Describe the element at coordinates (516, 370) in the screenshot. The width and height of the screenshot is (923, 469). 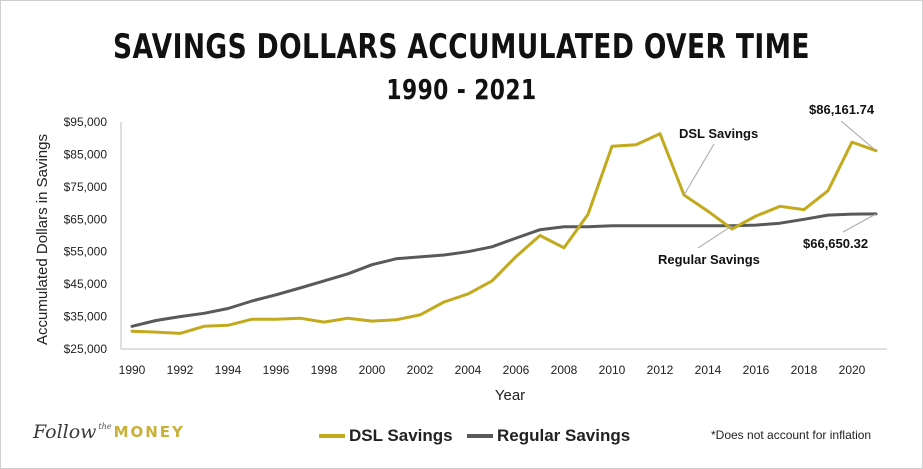
I see `x-tick-label-8: 2006` at that location.